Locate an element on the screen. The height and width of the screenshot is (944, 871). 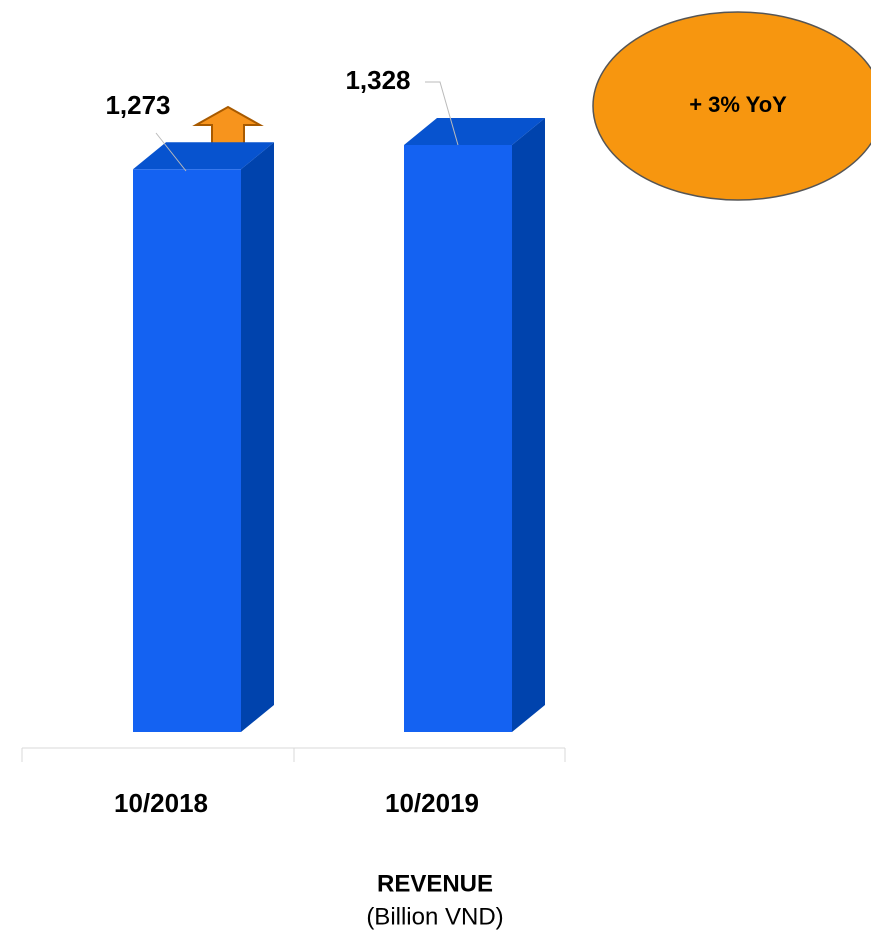
up-arrow is located at coordinates (228, 125).